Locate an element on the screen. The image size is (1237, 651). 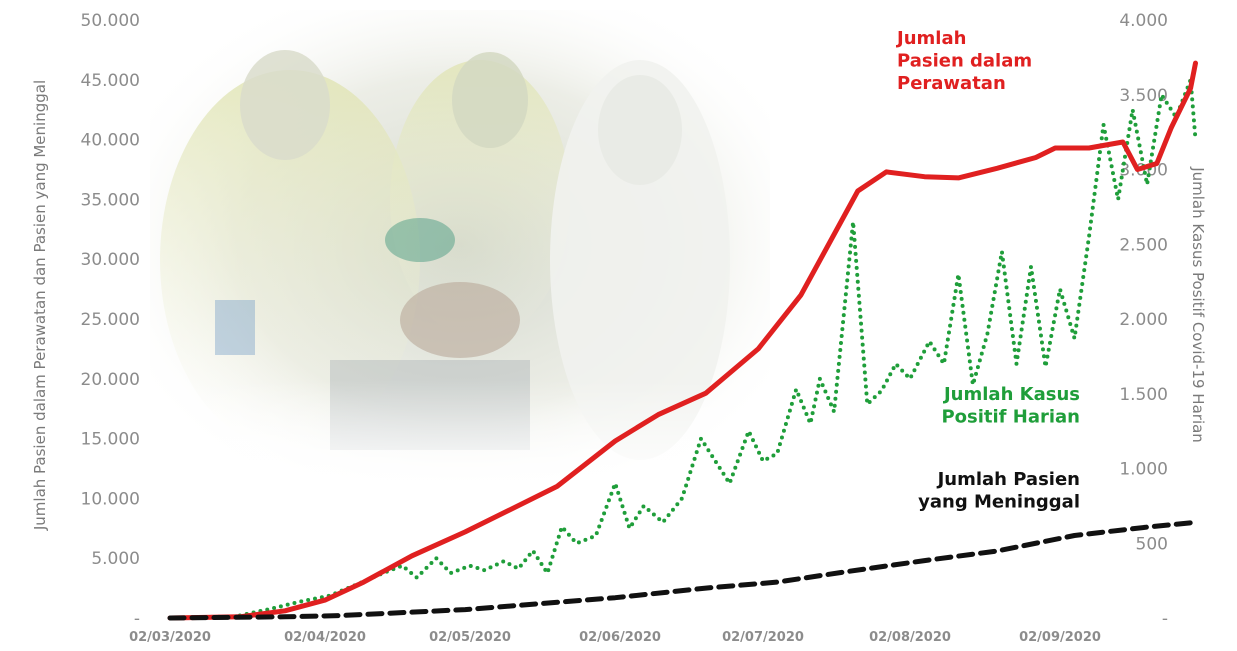
y-left-tick-label: 30.000 is located at coordinates (110, 260).